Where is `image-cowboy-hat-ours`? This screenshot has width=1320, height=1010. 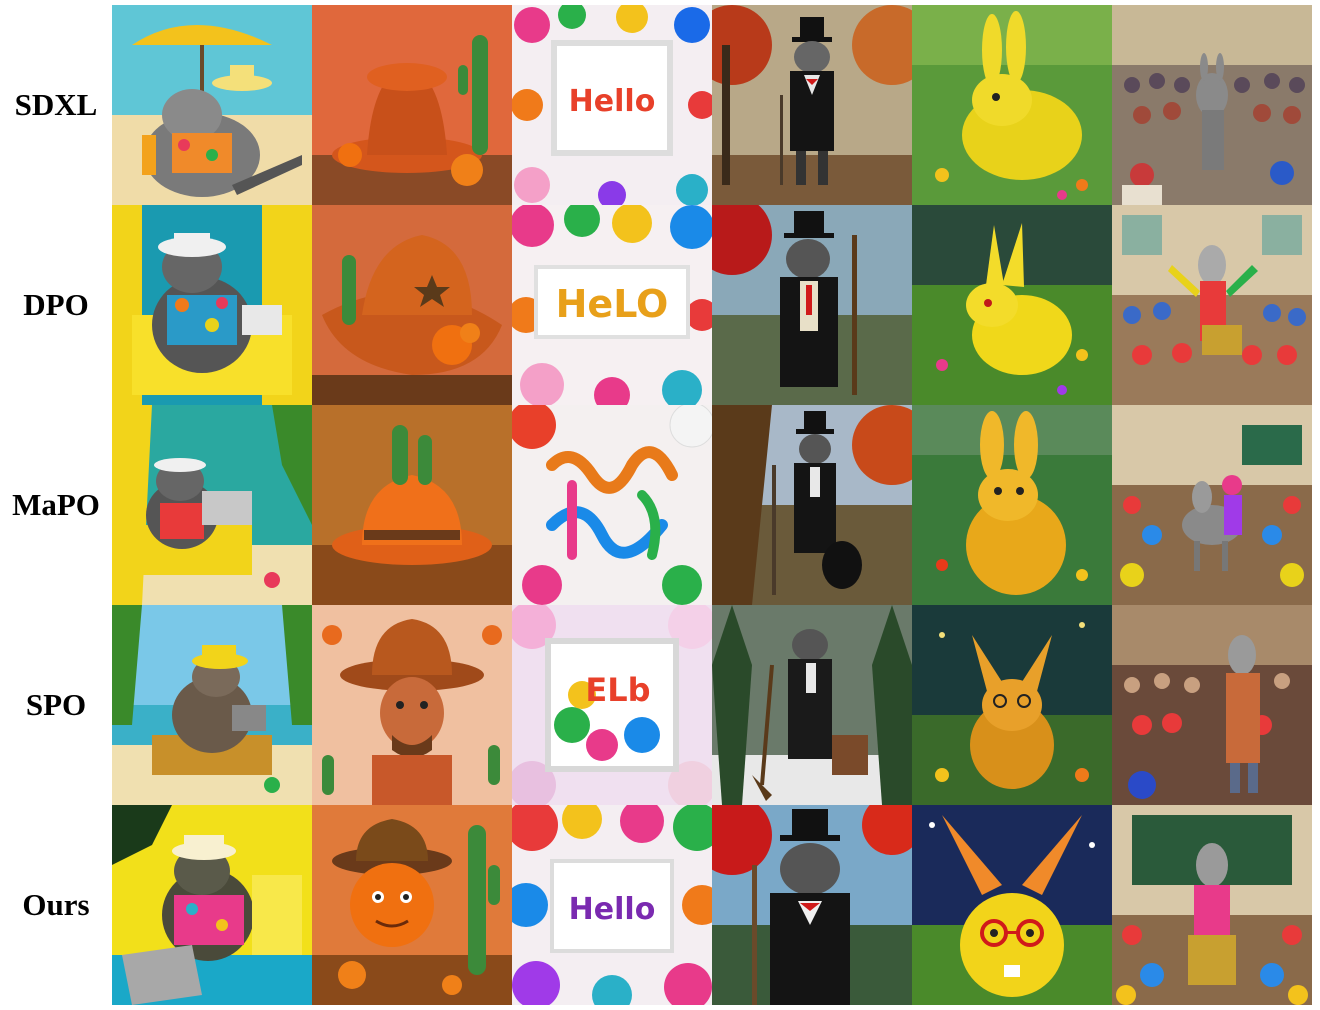 image-cowboy-hat-ours is located at coordinates (412, 905).